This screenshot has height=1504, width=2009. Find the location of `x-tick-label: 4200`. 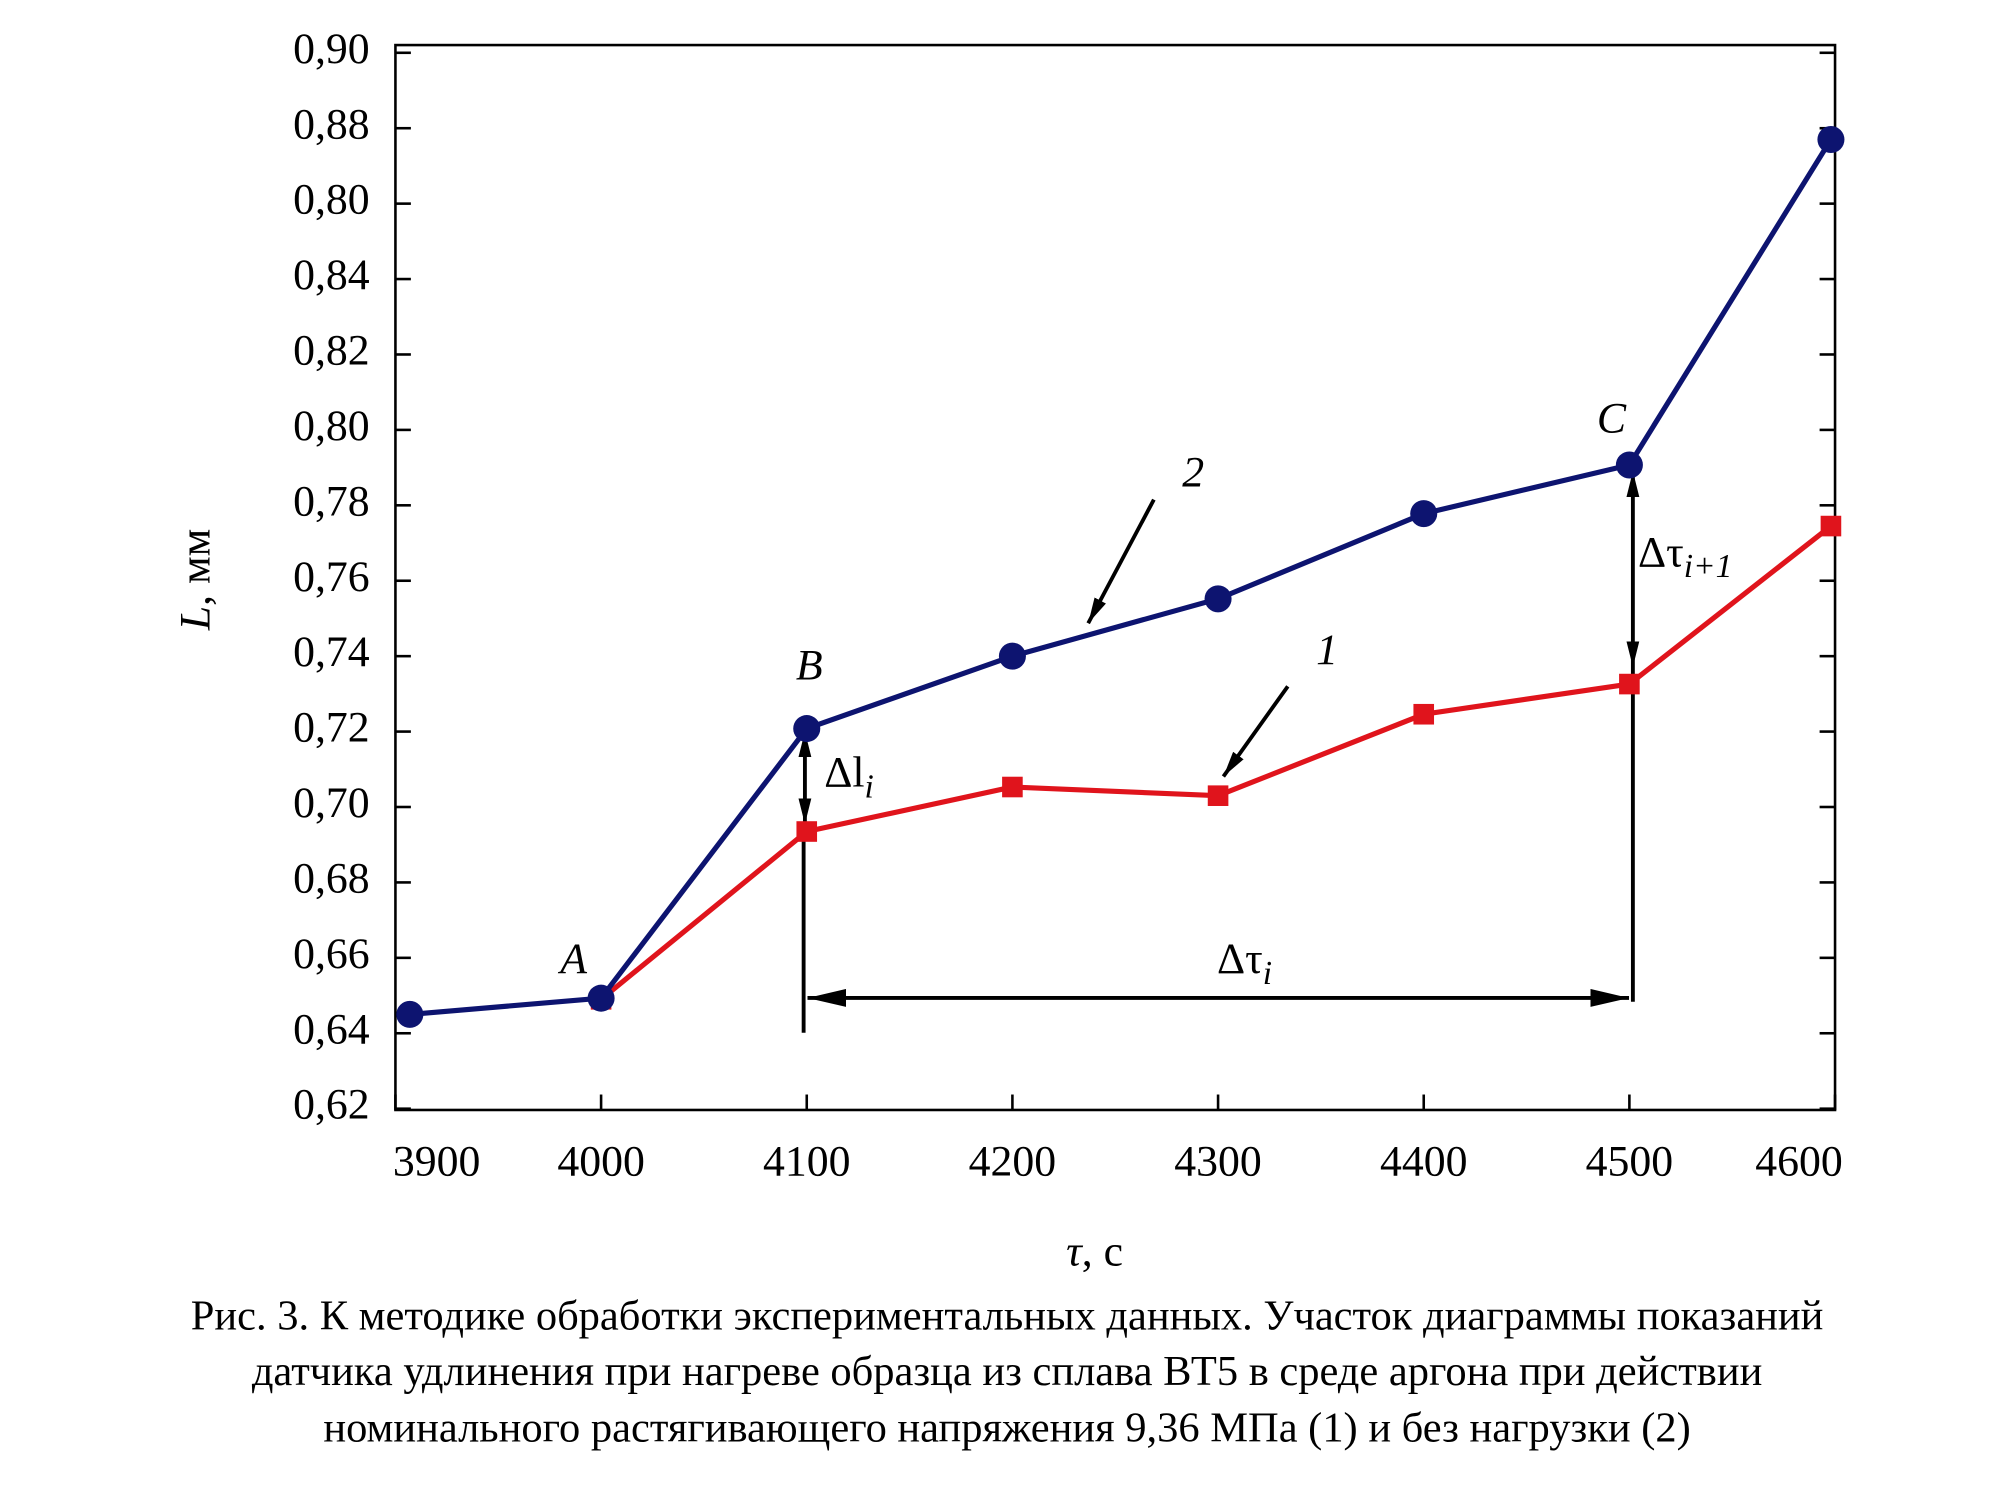

x-tick-label: 4200 is located at coordinates (1013, 1161).